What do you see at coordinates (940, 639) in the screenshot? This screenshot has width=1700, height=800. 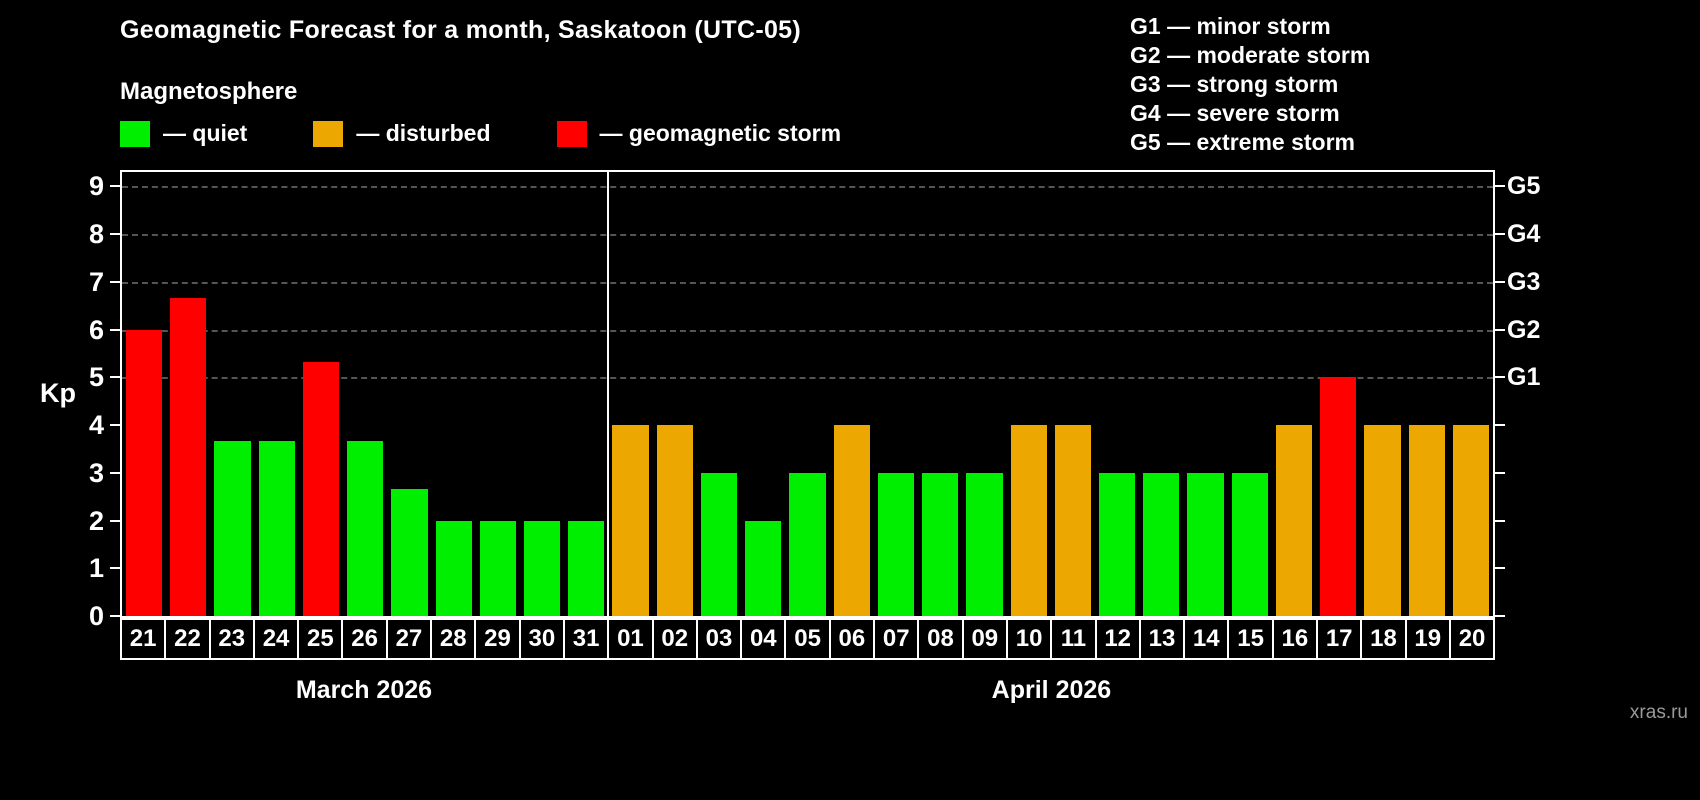 I see `day-label-08: 08` at bounding box center [940, 639].